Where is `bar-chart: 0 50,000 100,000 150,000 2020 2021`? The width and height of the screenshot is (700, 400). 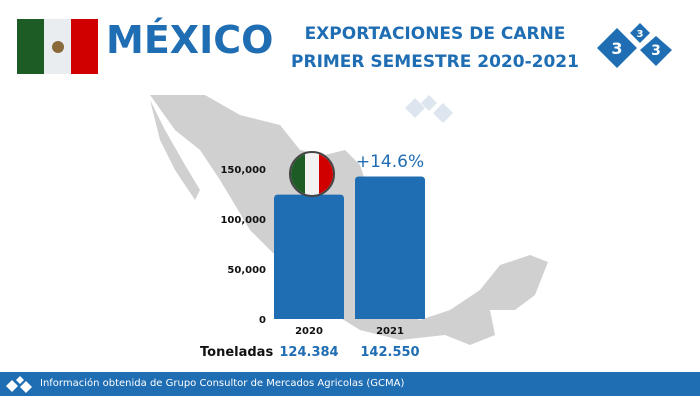
bar-chart: 0 50,000 100,000 150,000 2020 2021 is located at coordinates (322, 251).